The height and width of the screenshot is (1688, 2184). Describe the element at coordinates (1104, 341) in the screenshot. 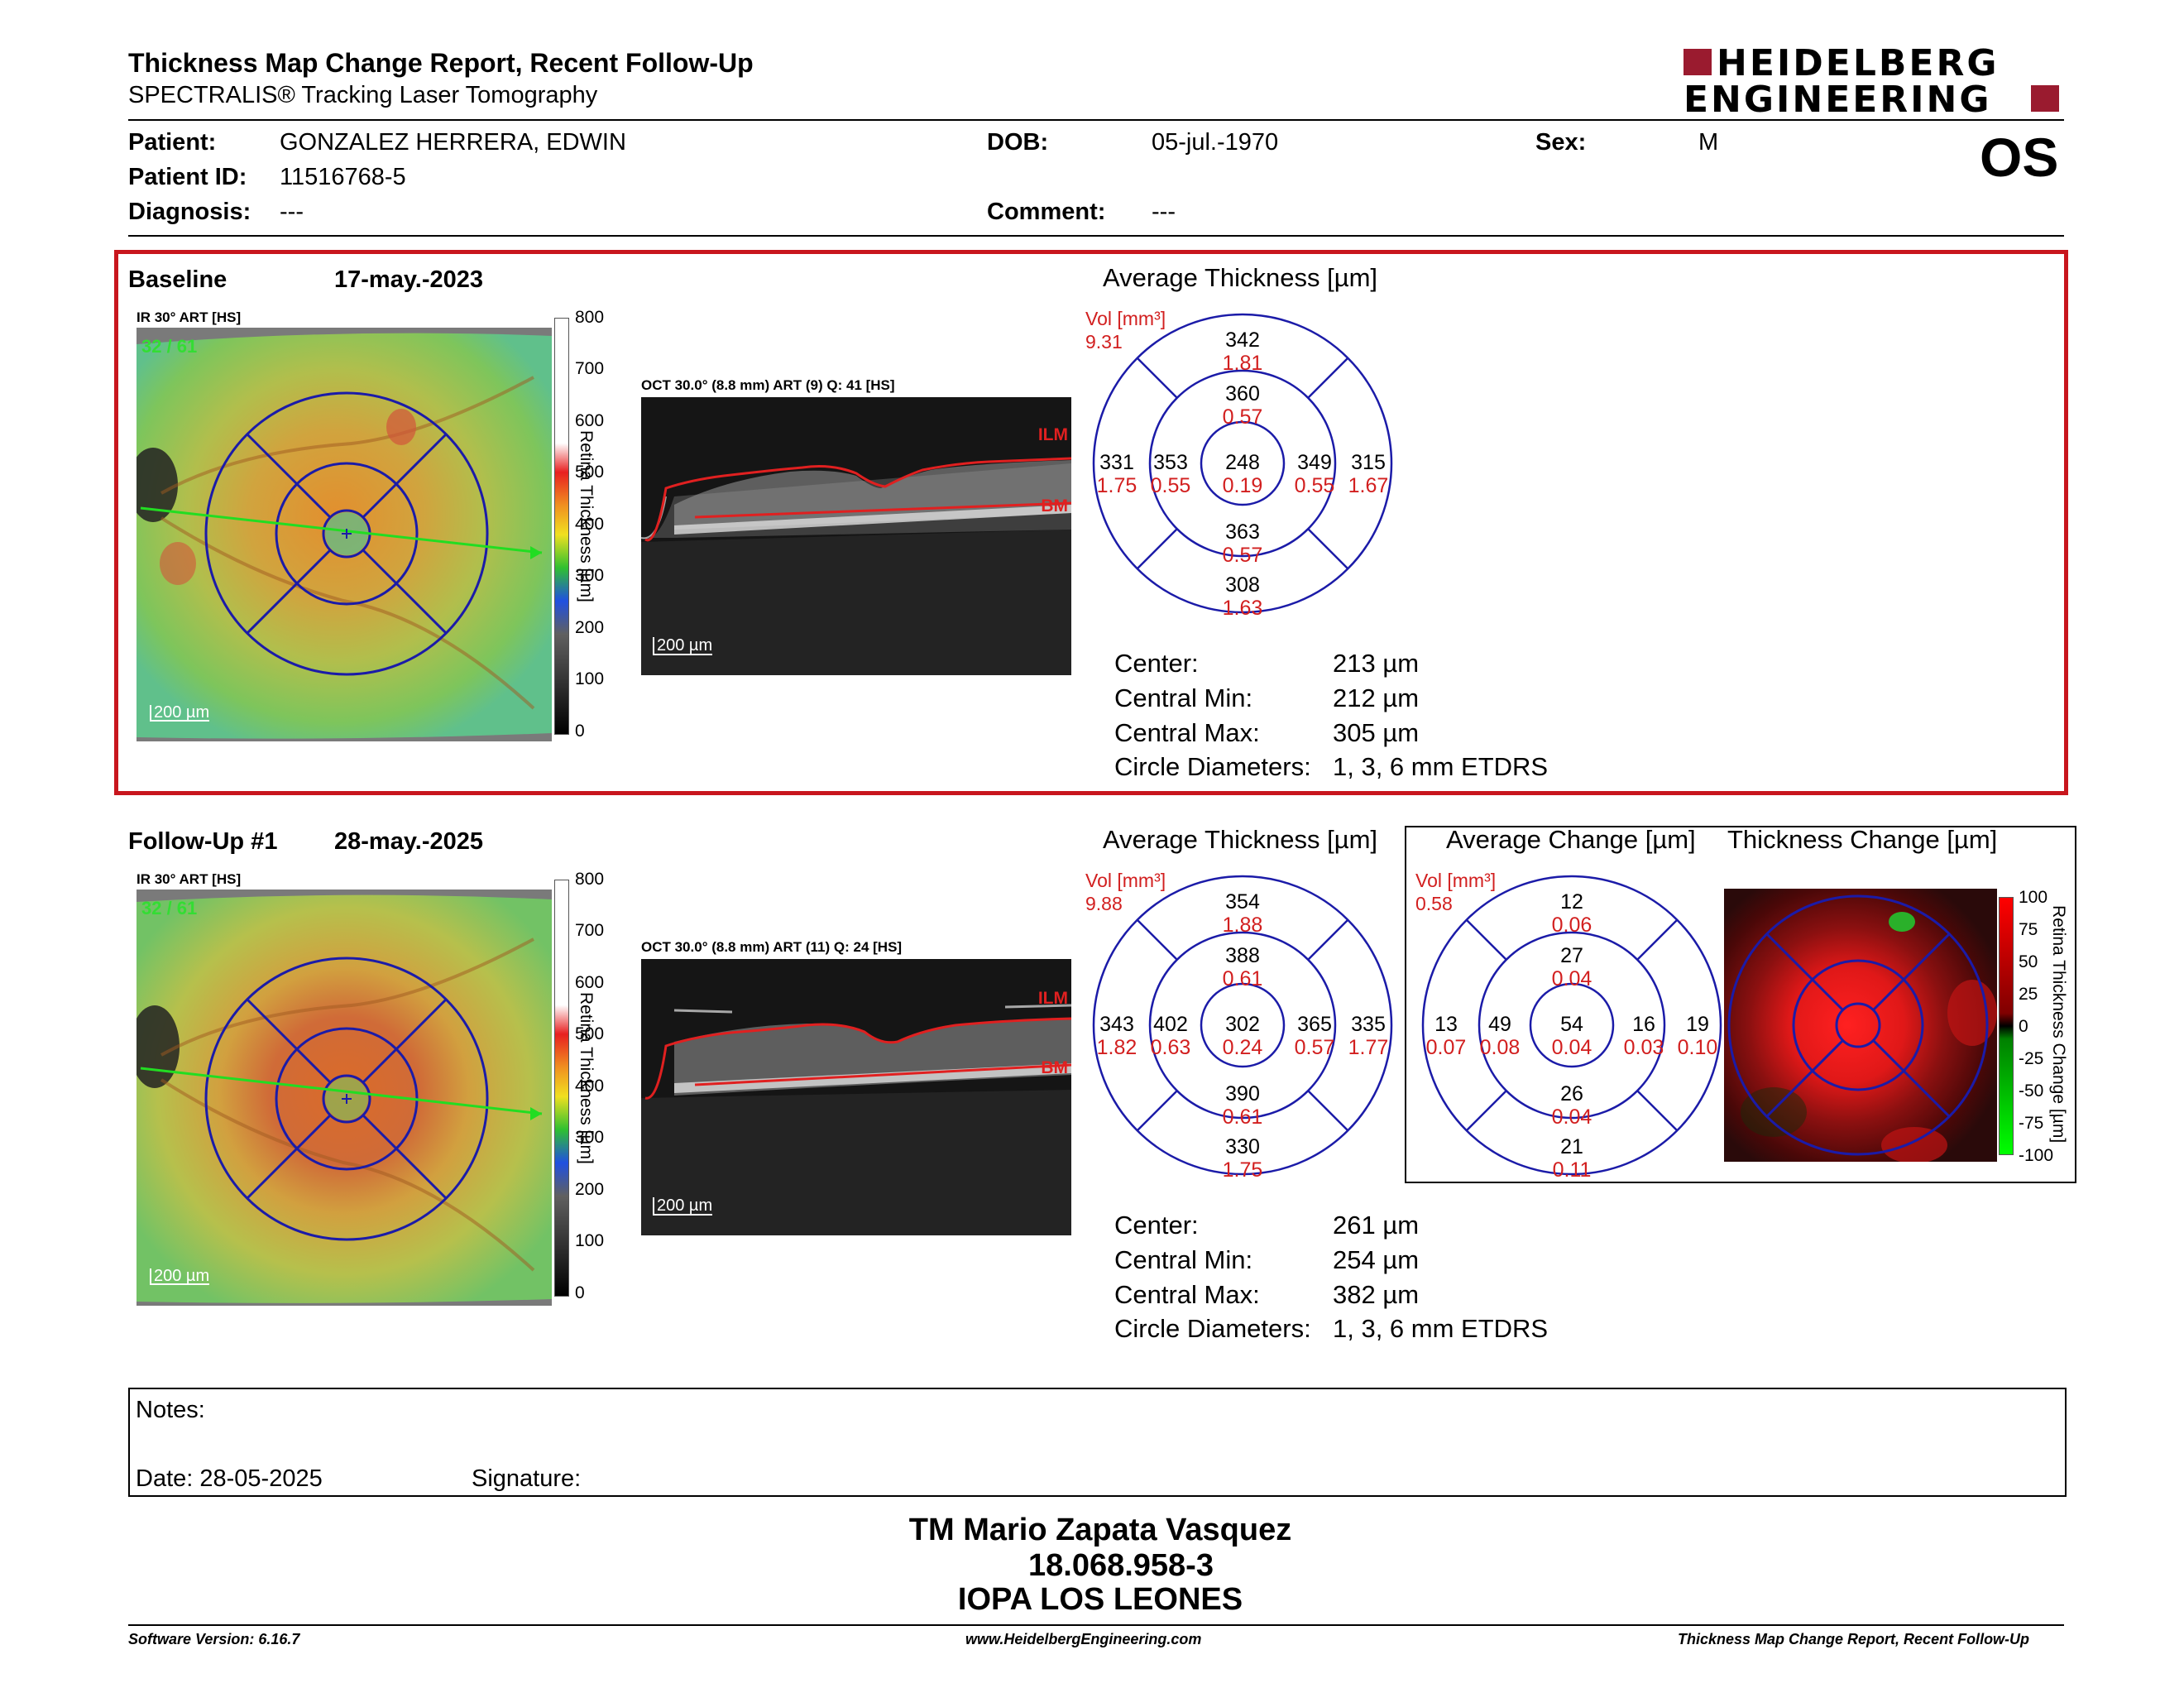

I see `vol-total: 9.31` at that location.